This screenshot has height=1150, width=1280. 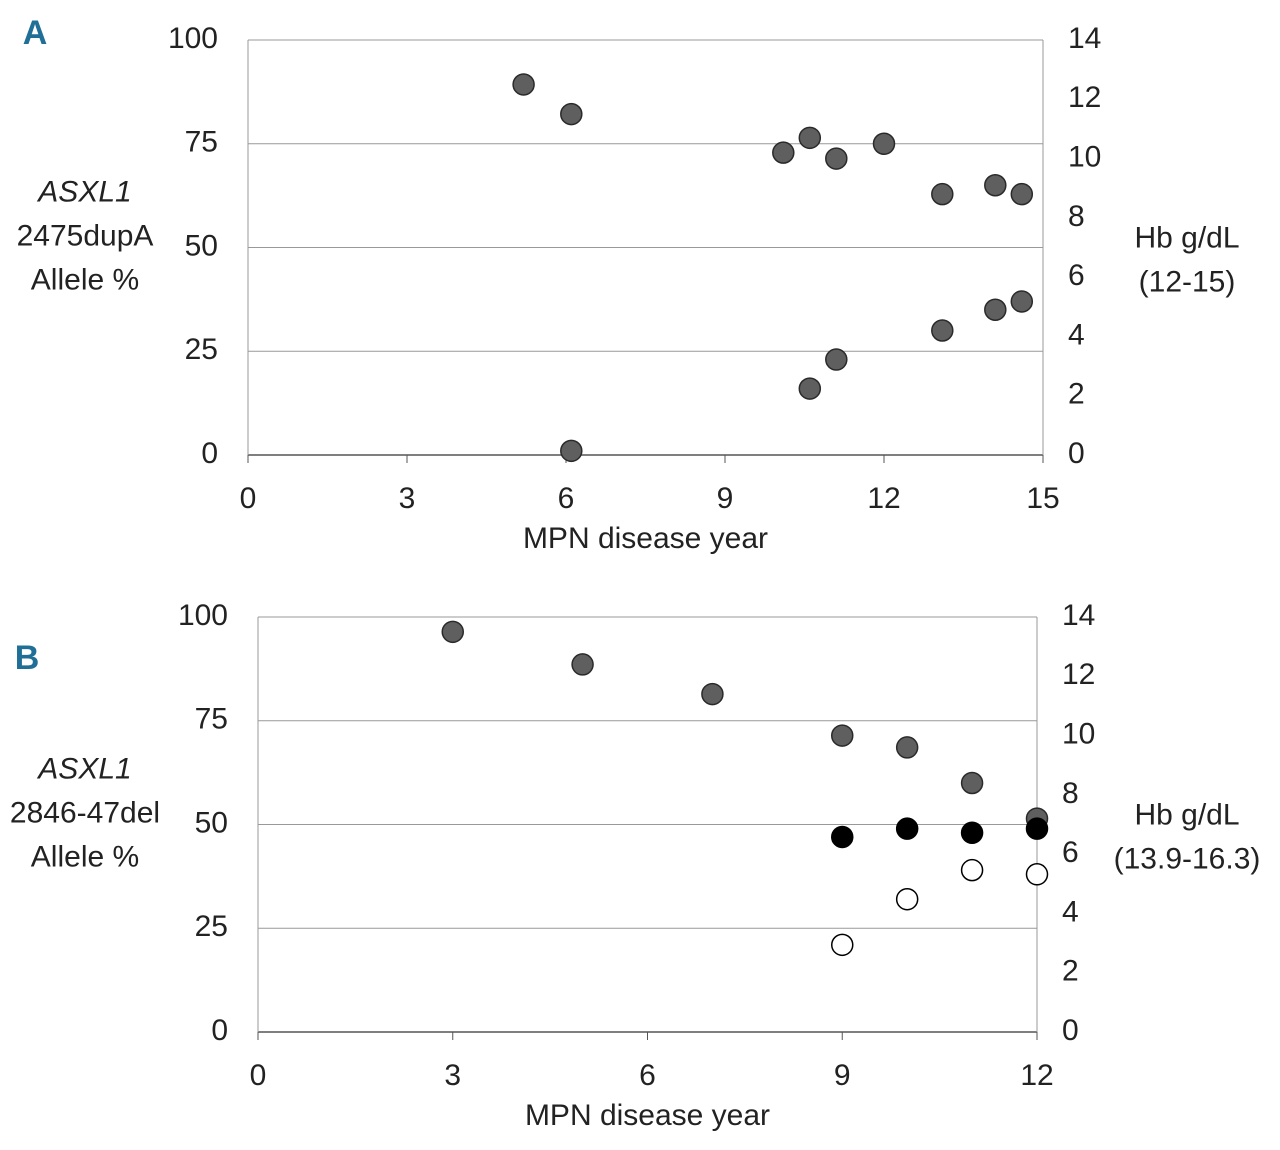 What do you see at coordinates (85, 812) in the screenshot?
I see `y-axis-label: 2846-47del` at bounding box center [85, 812].